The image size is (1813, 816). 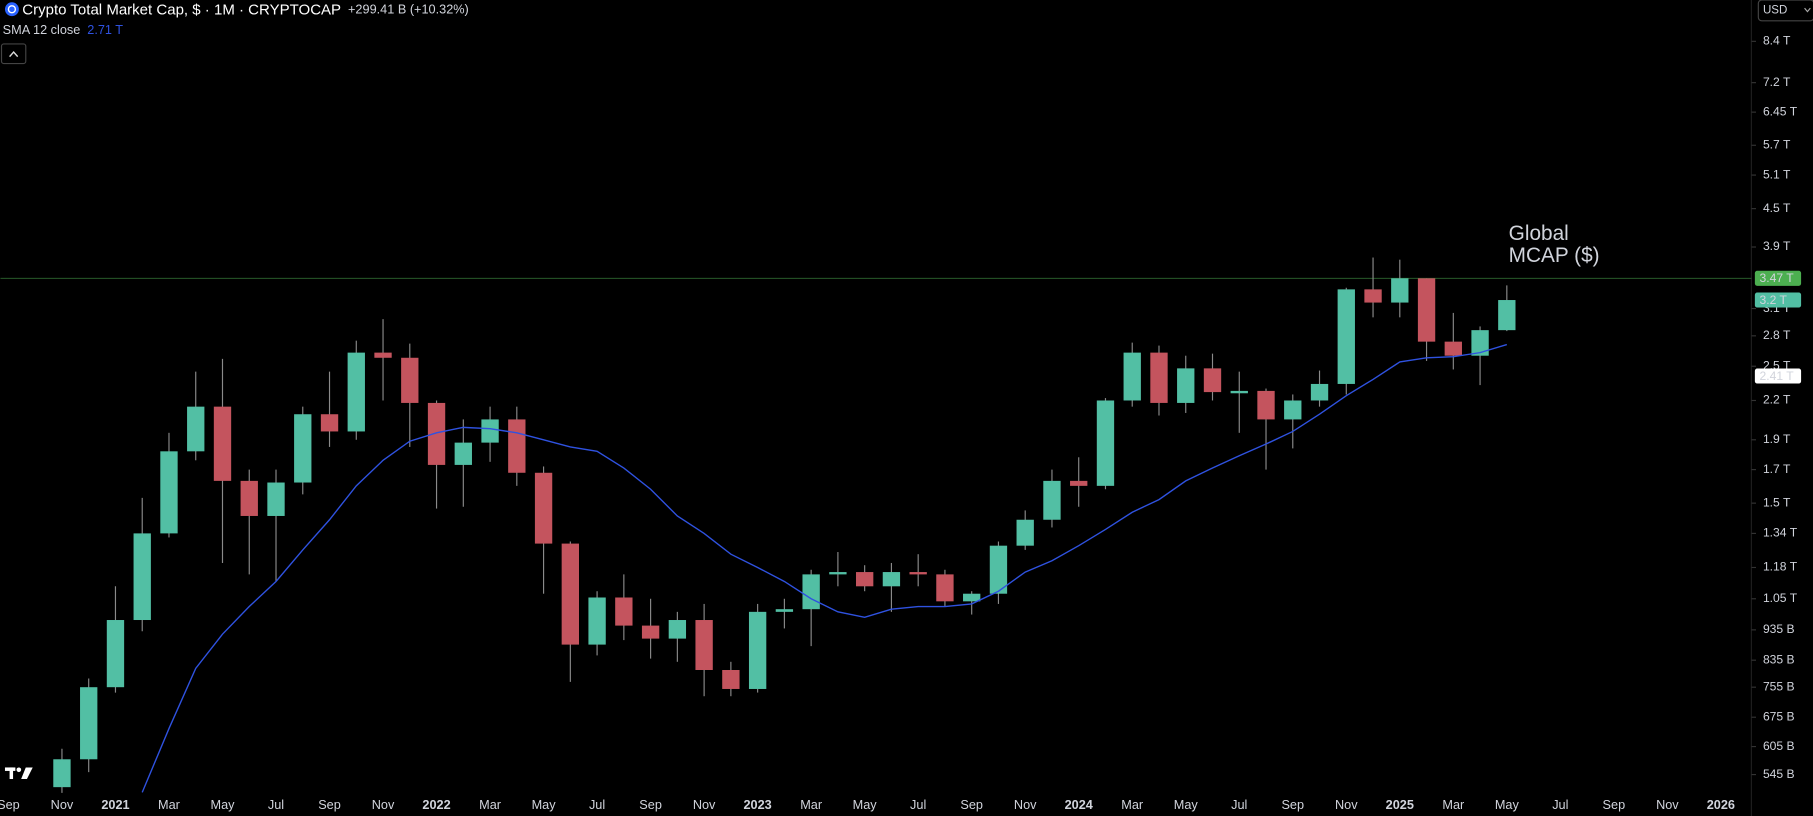 I want to click on y-tick-label: 6.45 T, so click(x=1780, y=111).